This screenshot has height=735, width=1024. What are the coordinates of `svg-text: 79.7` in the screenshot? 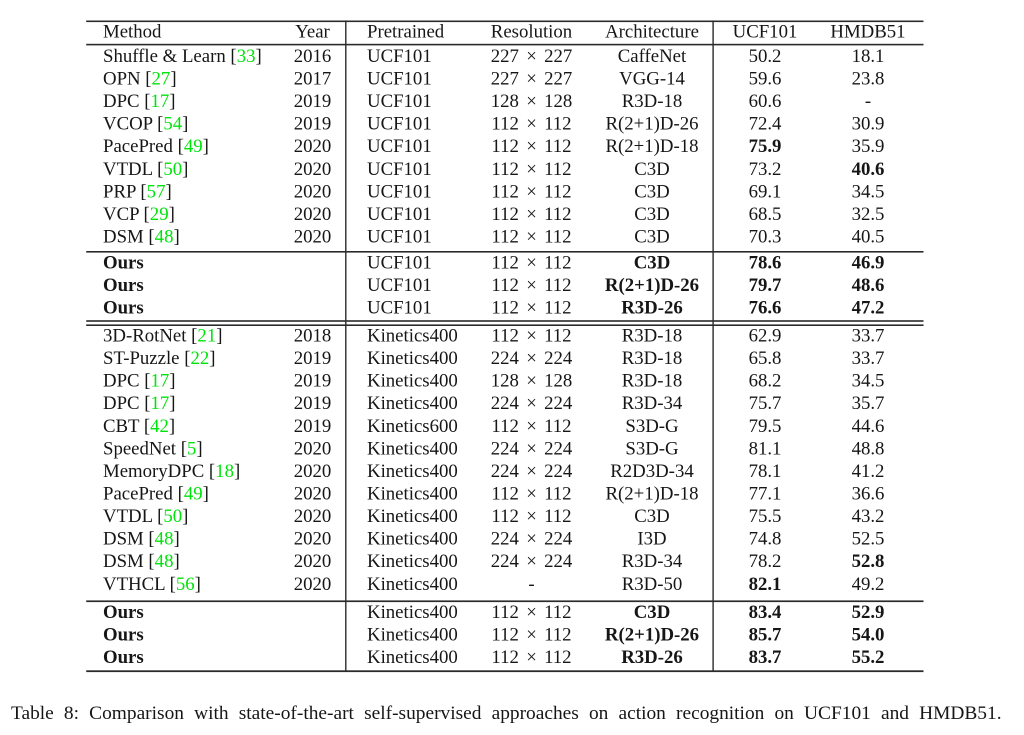 It's located at (765, 285).